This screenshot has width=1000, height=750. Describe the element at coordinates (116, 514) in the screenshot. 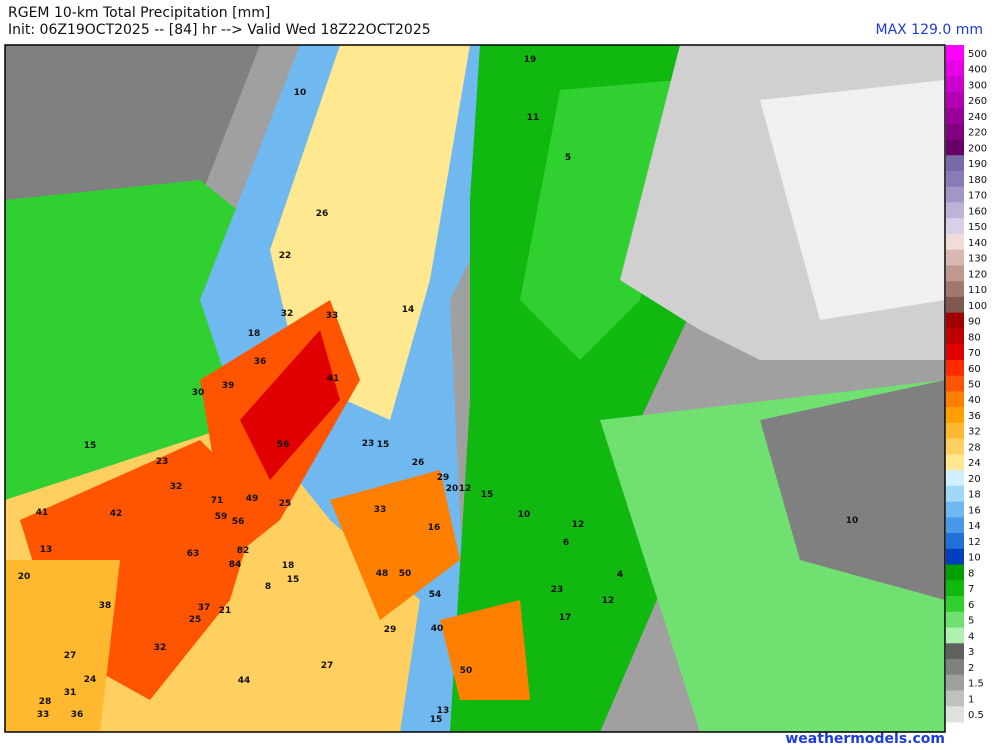

I see `map-value-label: 42` at that location.